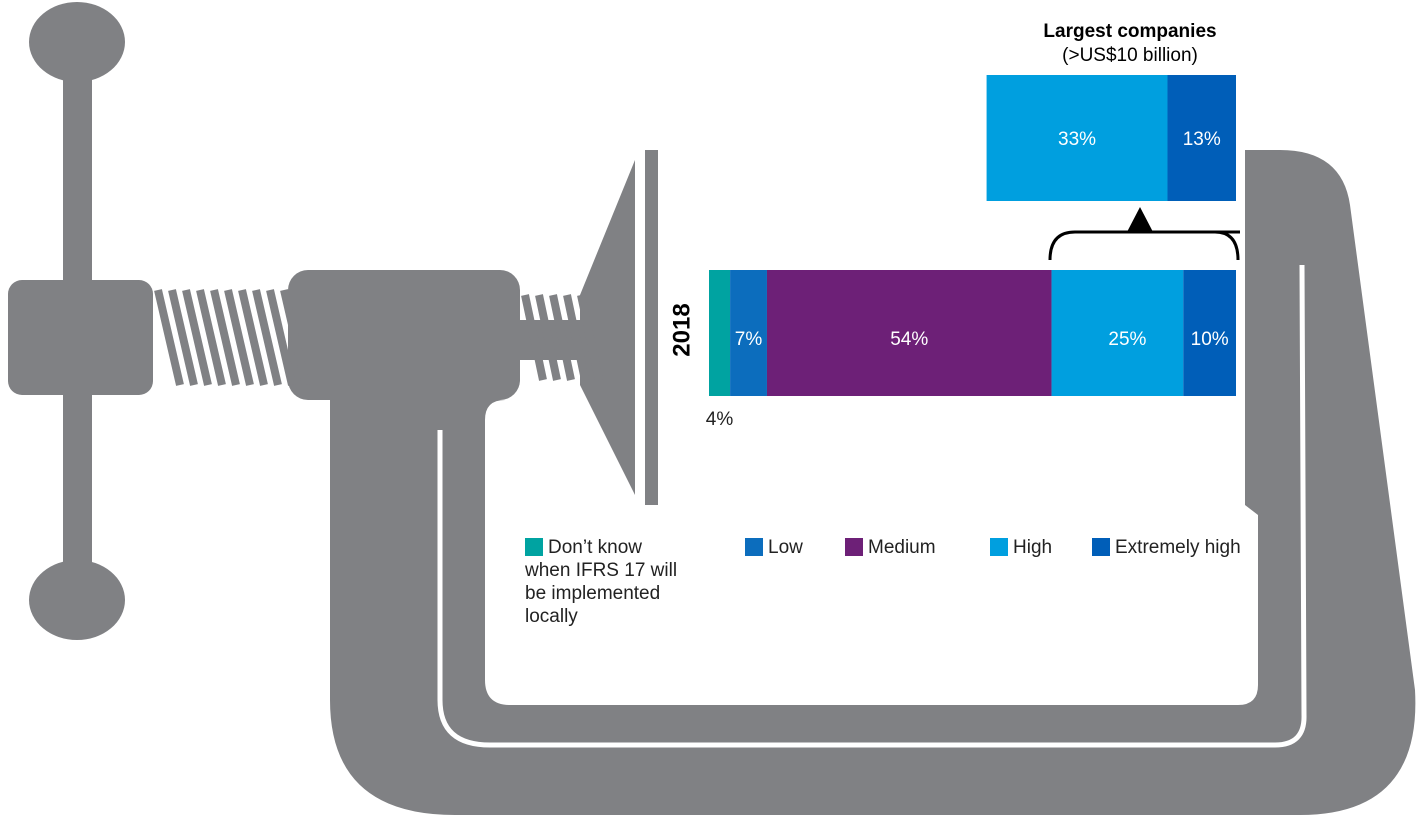 The width and height of the screenshot is (1421, 819). Describe the element at coordinates (902, 547) in the screenshot. I see `legend-label: Medium` at that location.